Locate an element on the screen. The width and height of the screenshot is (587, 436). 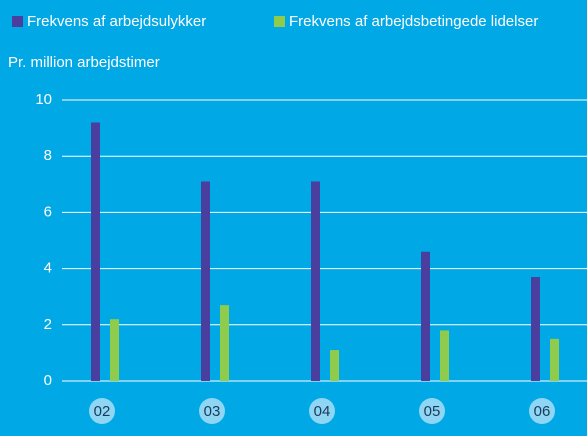
legend-label: Frekvens af arbejdsulykker is located at coordinates (116, 21).